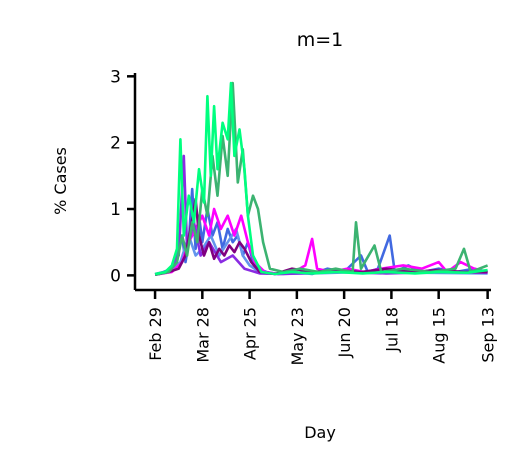 The width and height of the screenshot is (531, 476). What do you see at coordinates (115, 276) in the screenshot?
I see `y-tick-label: 0` at bounding box center [115, 276].